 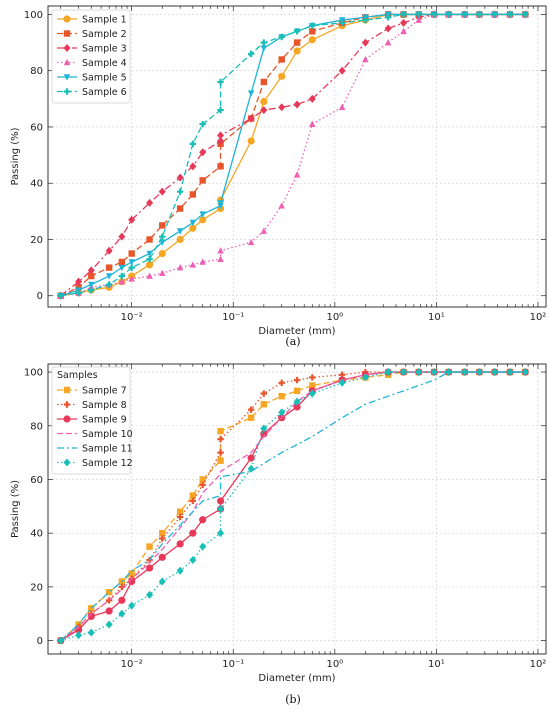 What do you see at coordinates (334, 664) in the screenshot?
I see `x-tick-label: 10⁰` at bounding box center [334, 664].